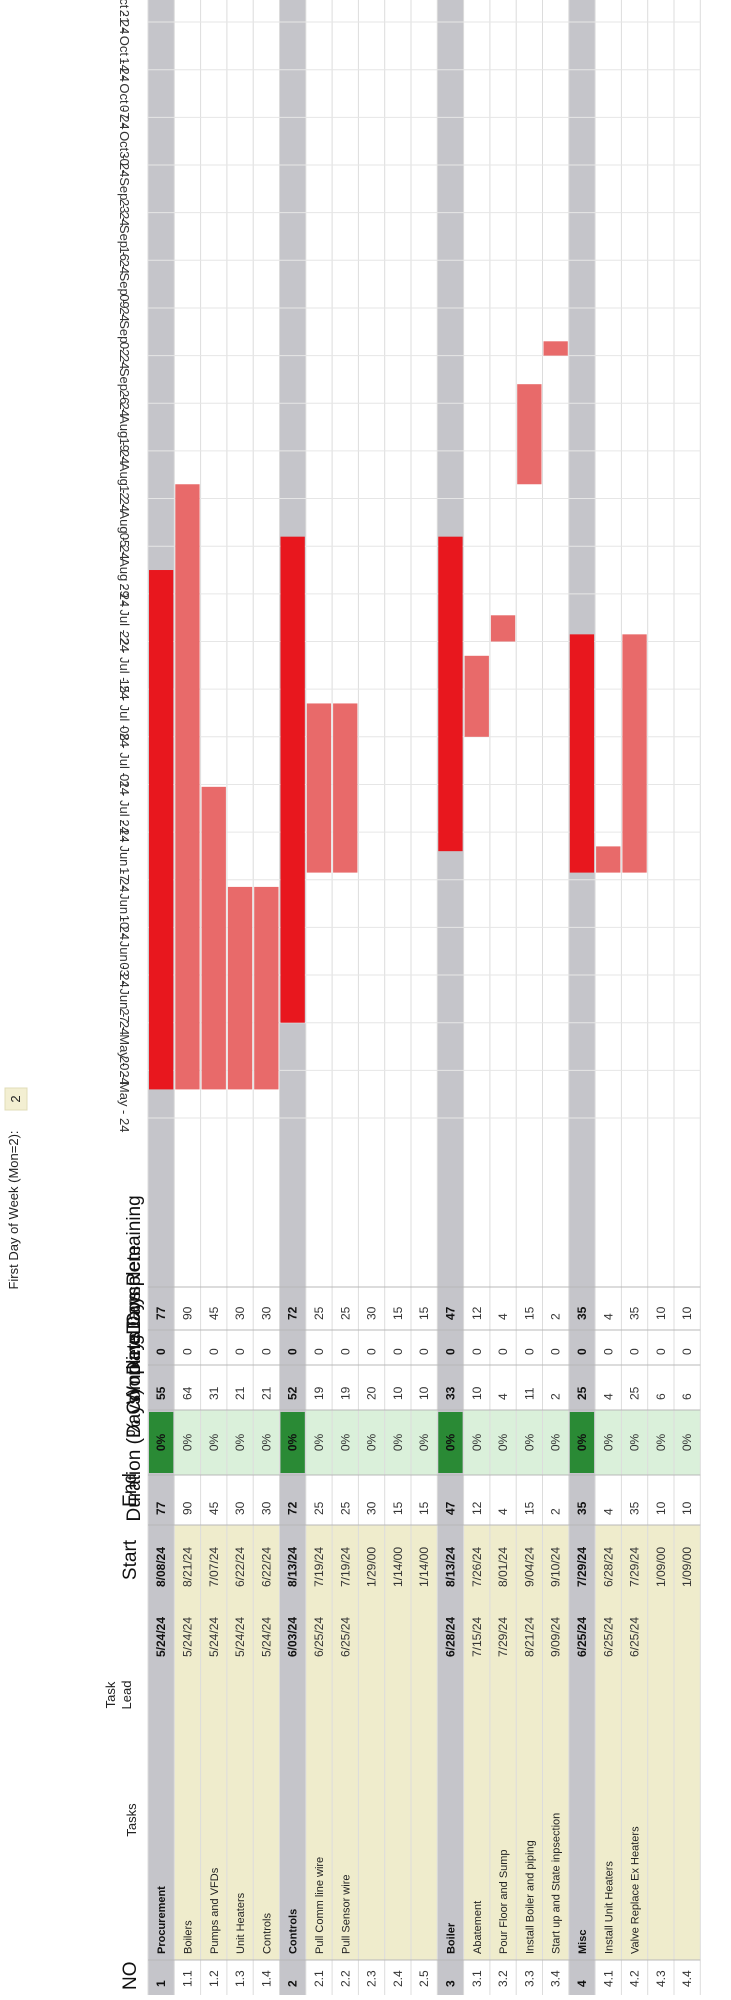  Describe the element at coordinates (372, 1978) in the screenshot. I see `row-number: 2.3` at that location.